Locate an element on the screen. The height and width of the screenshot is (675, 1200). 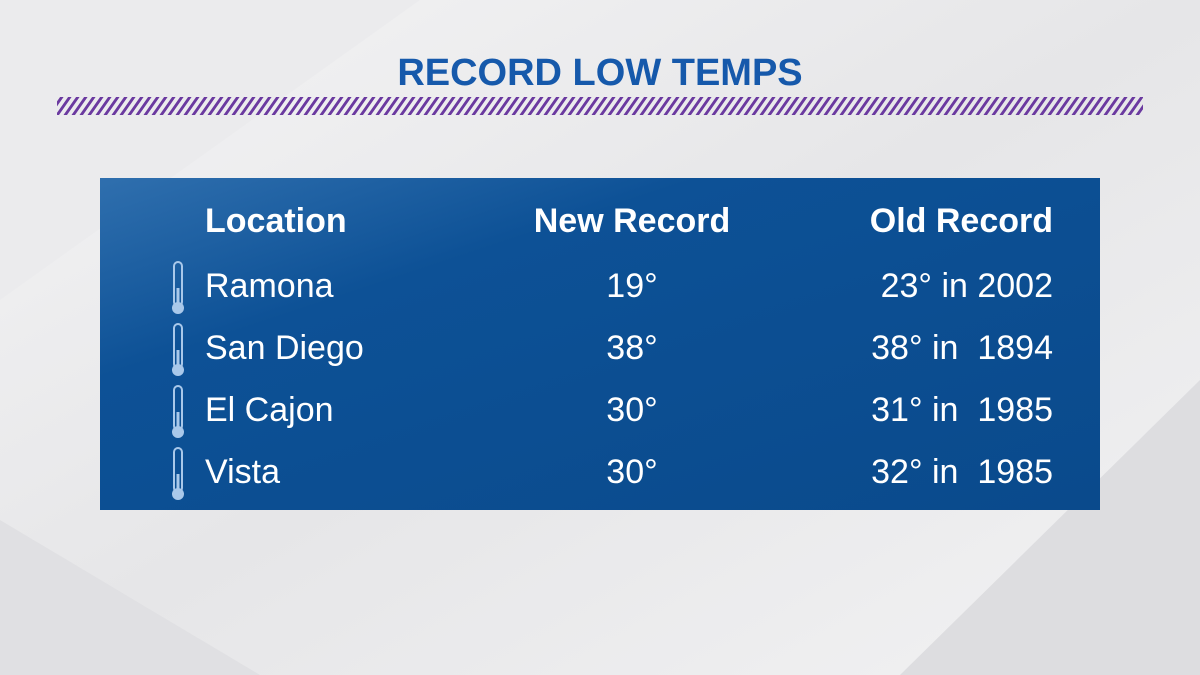
table-cell: Vista is located at coordinates (242, 472).